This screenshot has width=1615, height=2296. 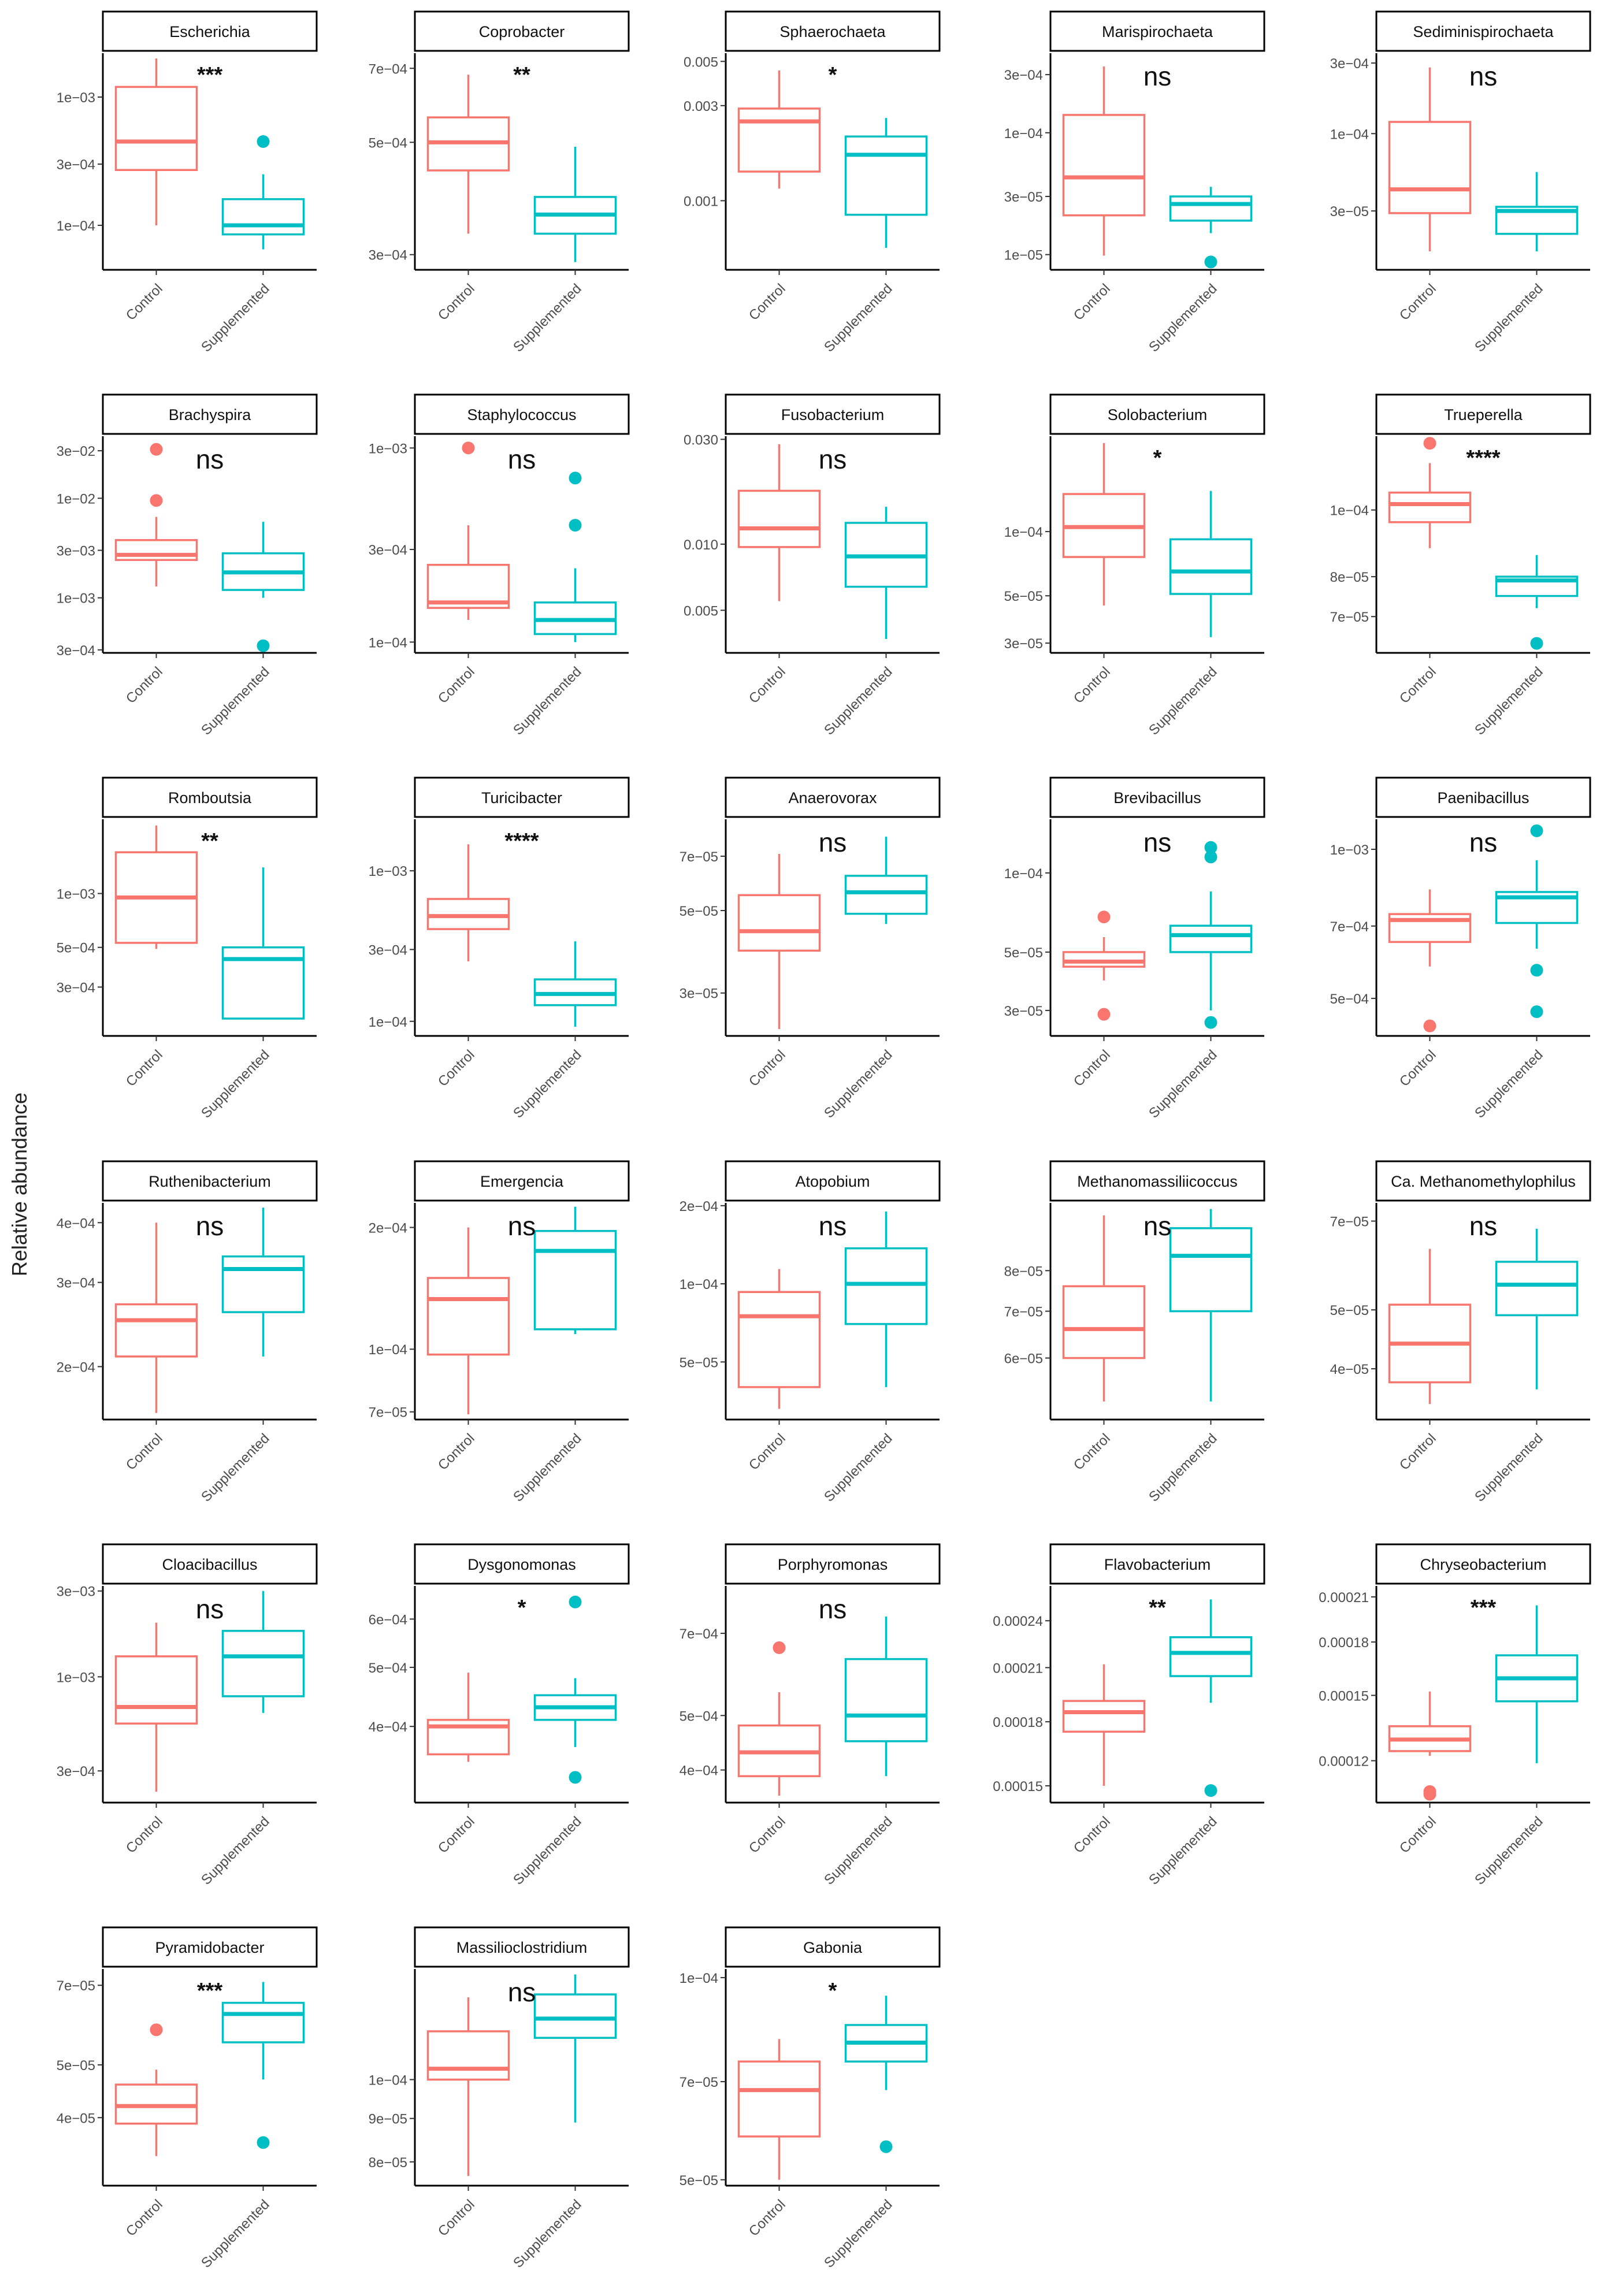 What do you see at coordinates (1483, 32) in the screenshot?
I see `facet-title: Sediminispirochaeta` at bounding box center [1483, 32].